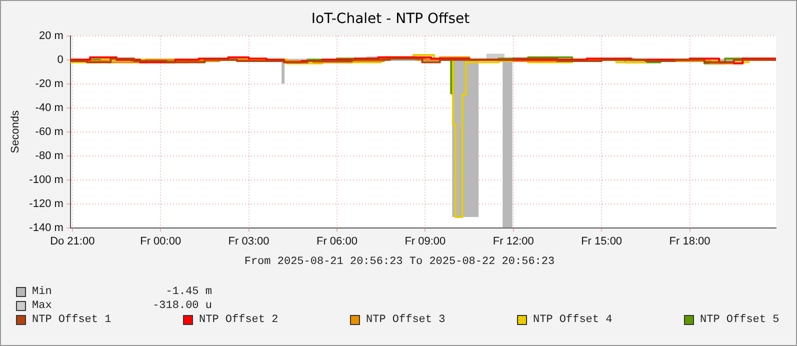 Image resolution: width=797 pixels, height=346 pixels. Describe the element at coordinates (42, 292) in the screenshot. I see `legend-label: Min` at that location.